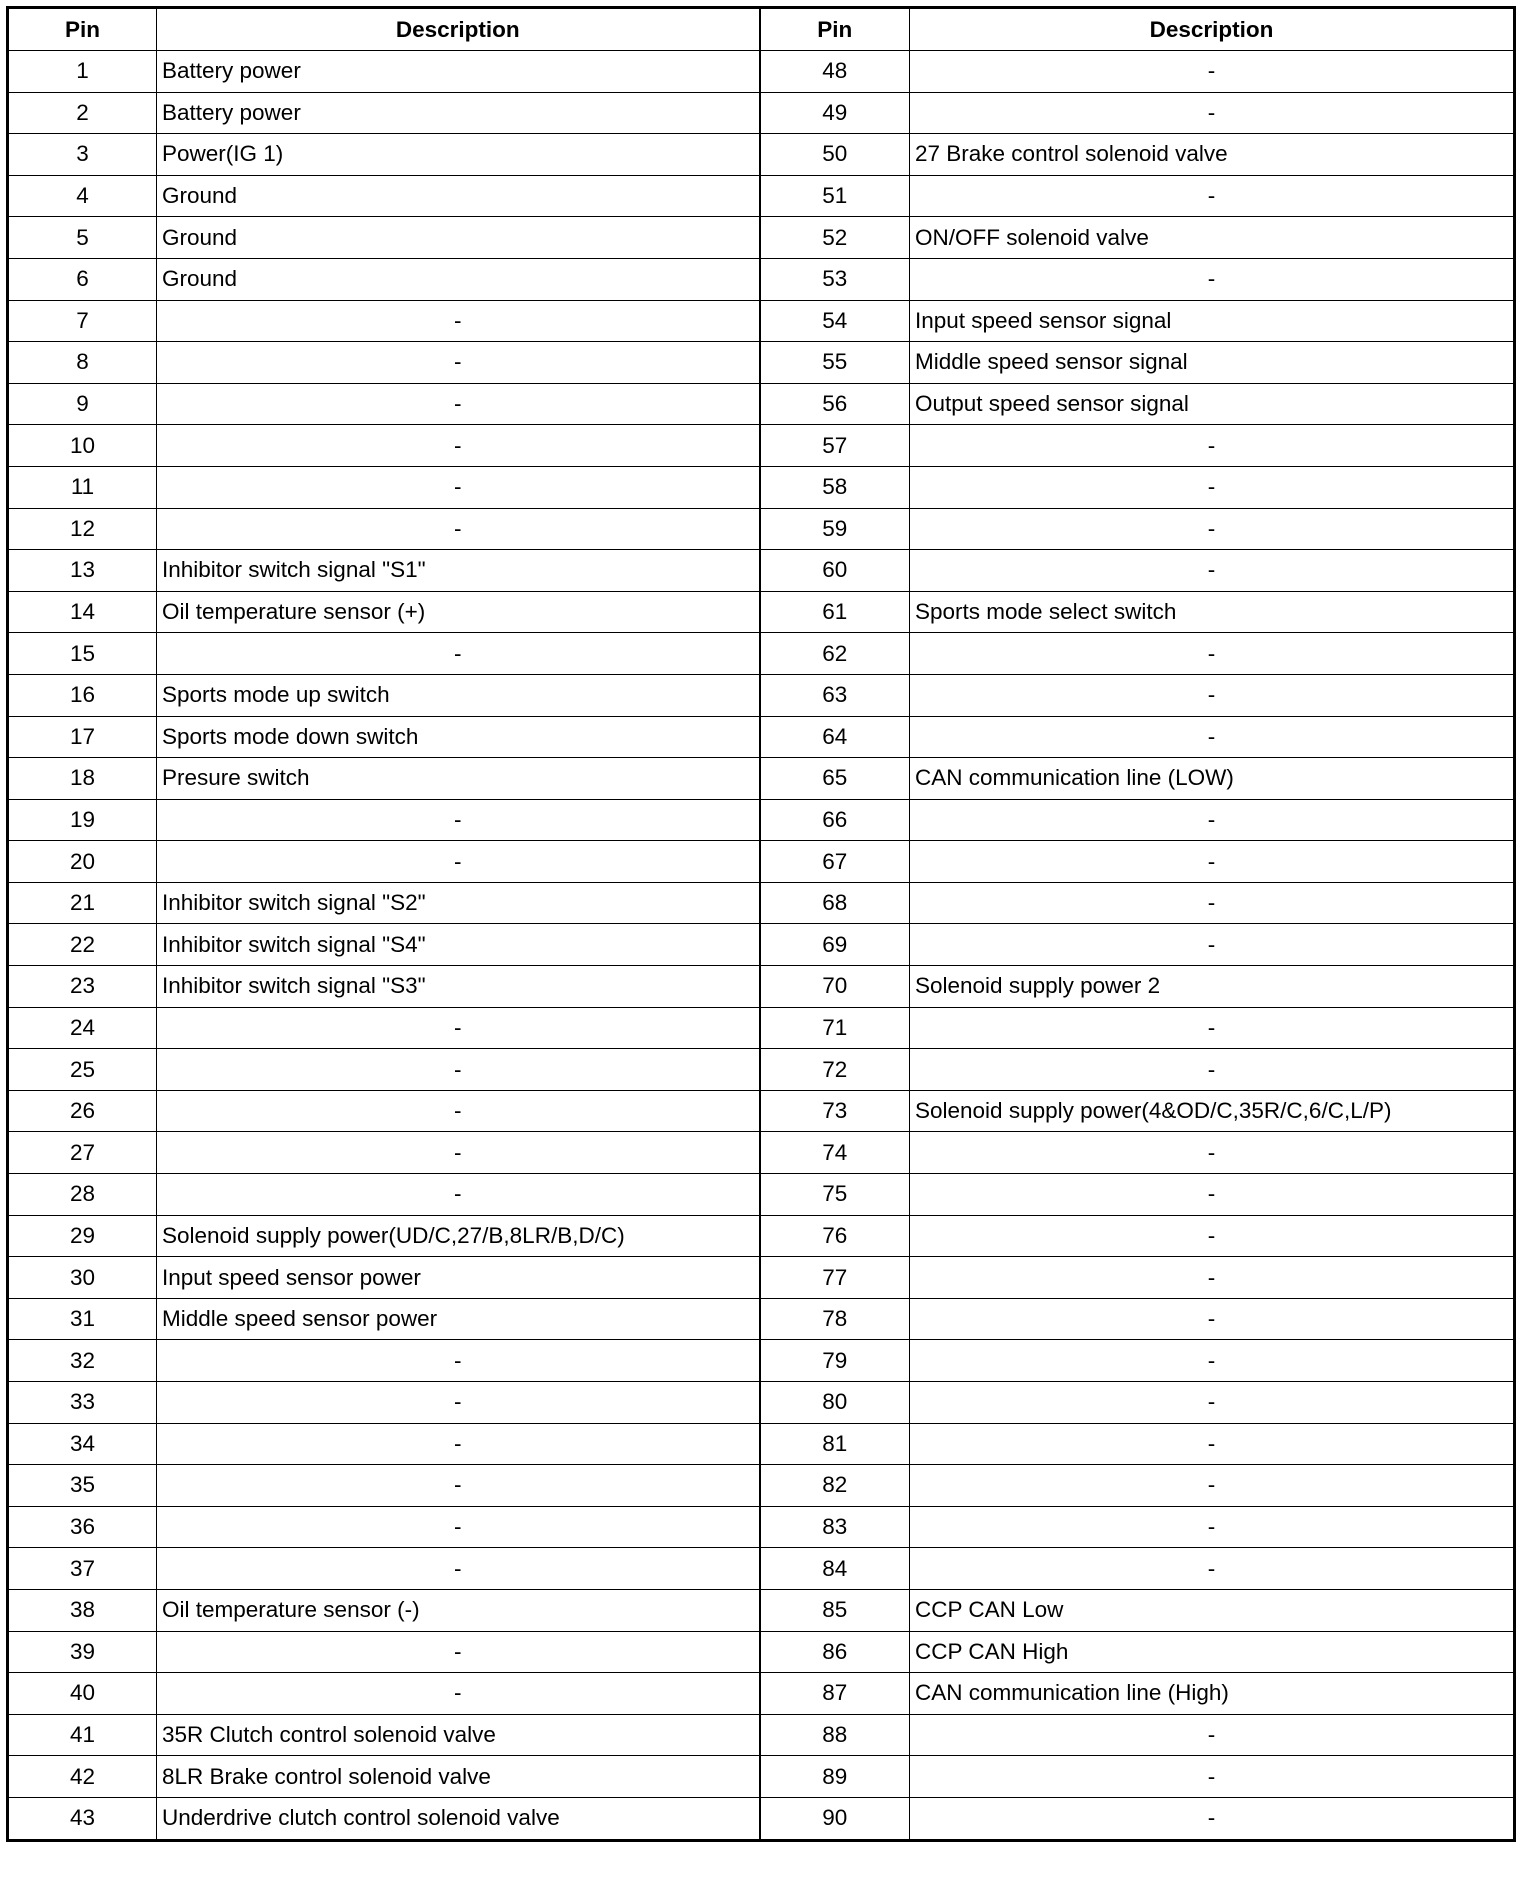  What do you see at coordinates (761, 1319) in the screenshot?
I see `table-row: 31 Middle speed sensor power 78-` at bounding box center [761, 1319].